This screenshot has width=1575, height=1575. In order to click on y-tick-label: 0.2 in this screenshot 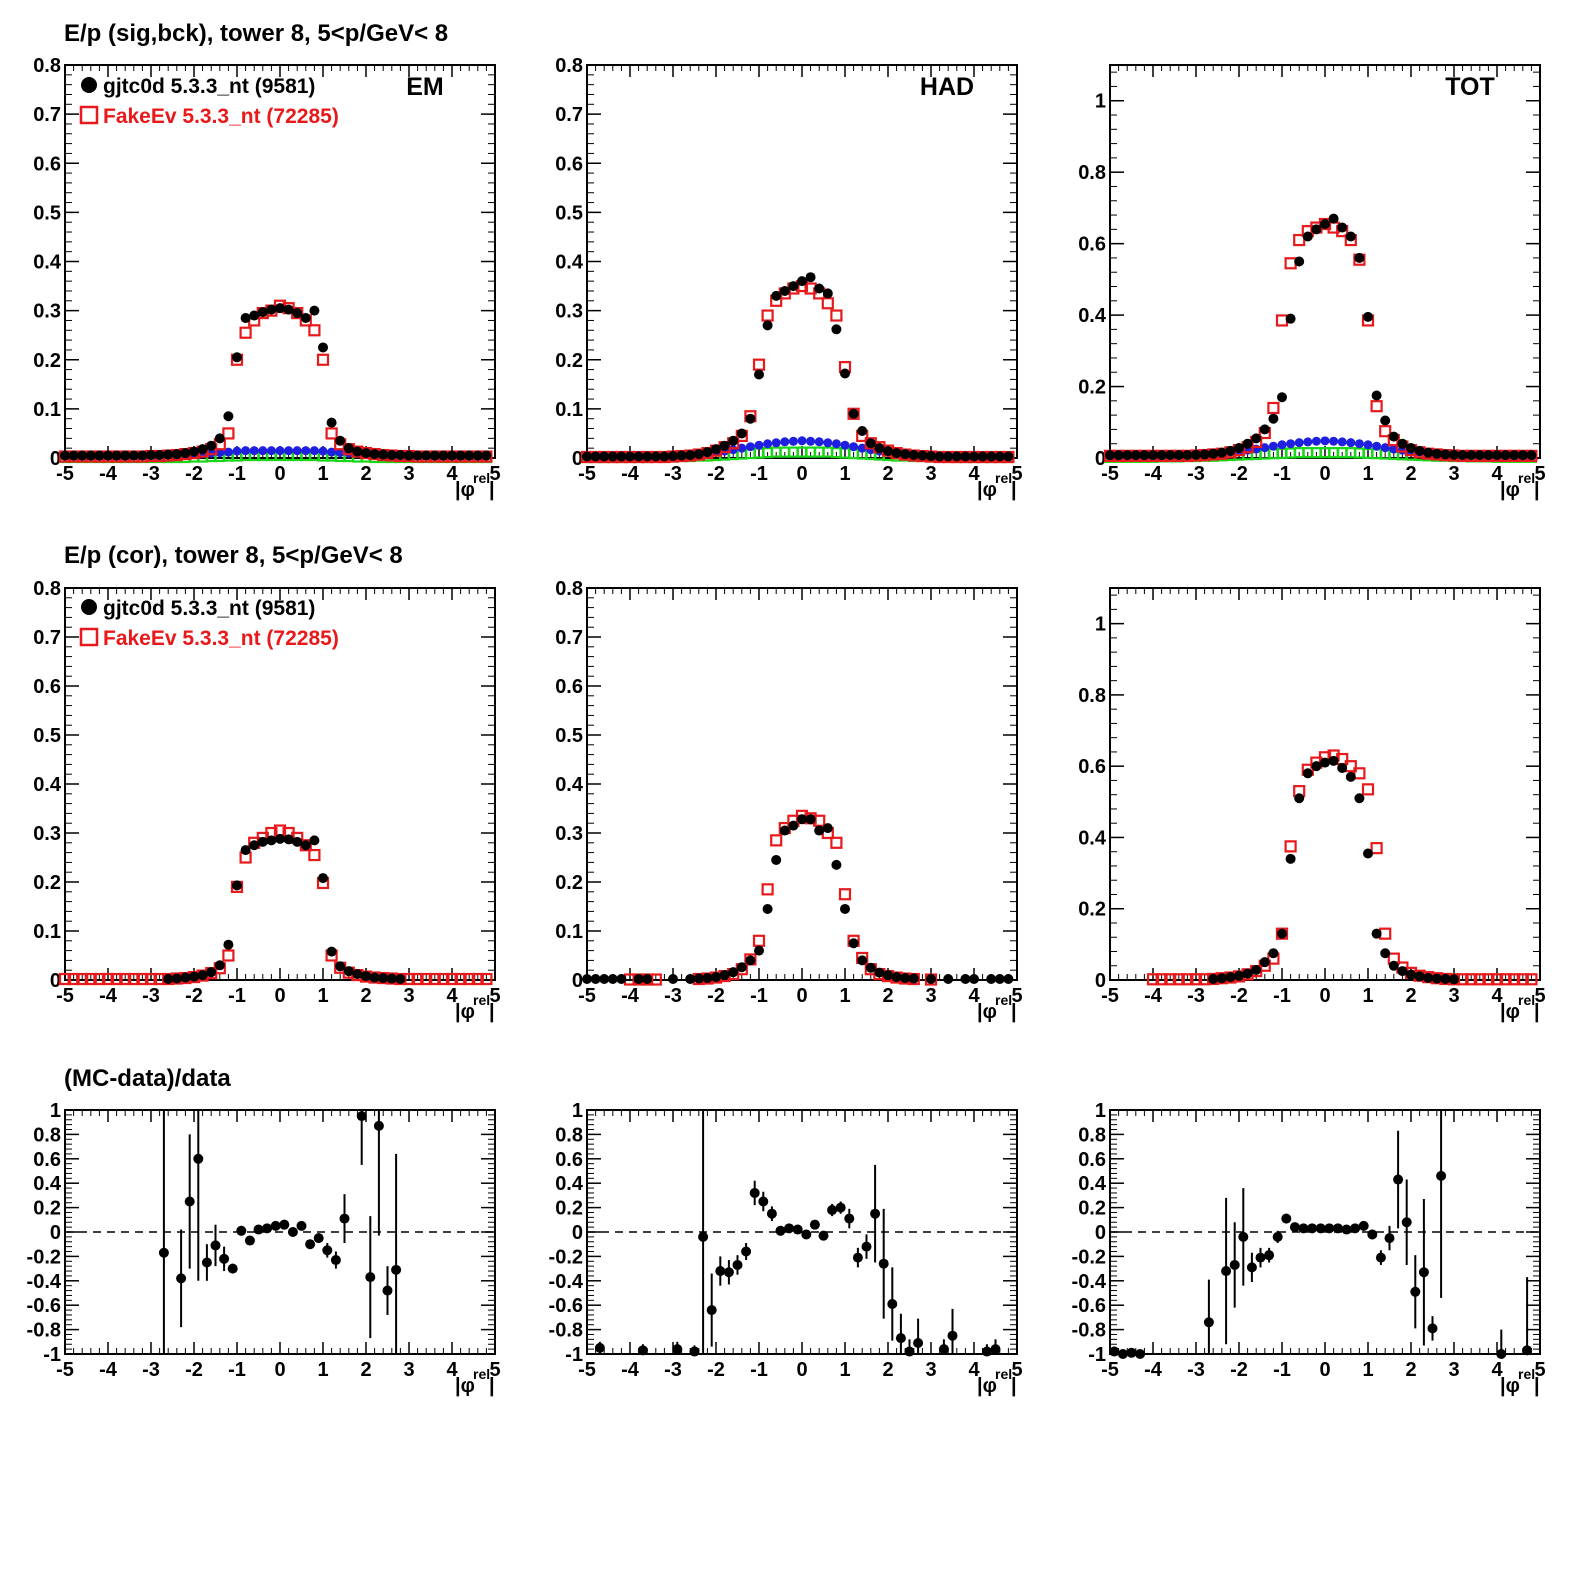, I will do `click(47, 1209)`.